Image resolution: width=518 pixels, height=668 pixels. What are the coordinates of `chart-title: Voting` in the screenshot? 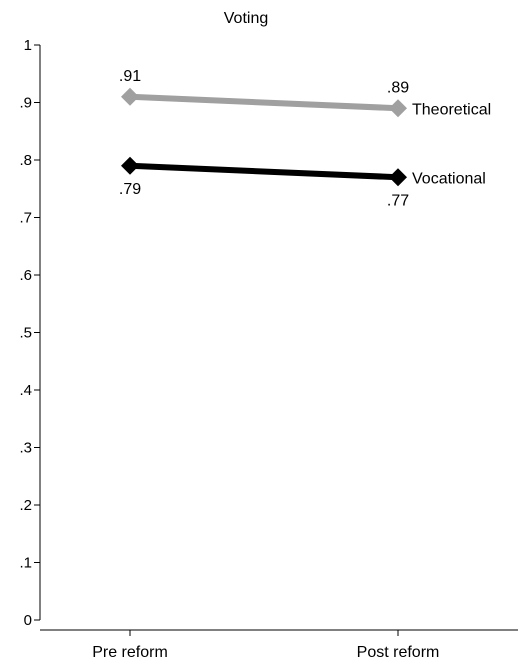 It's located at (246, 18).